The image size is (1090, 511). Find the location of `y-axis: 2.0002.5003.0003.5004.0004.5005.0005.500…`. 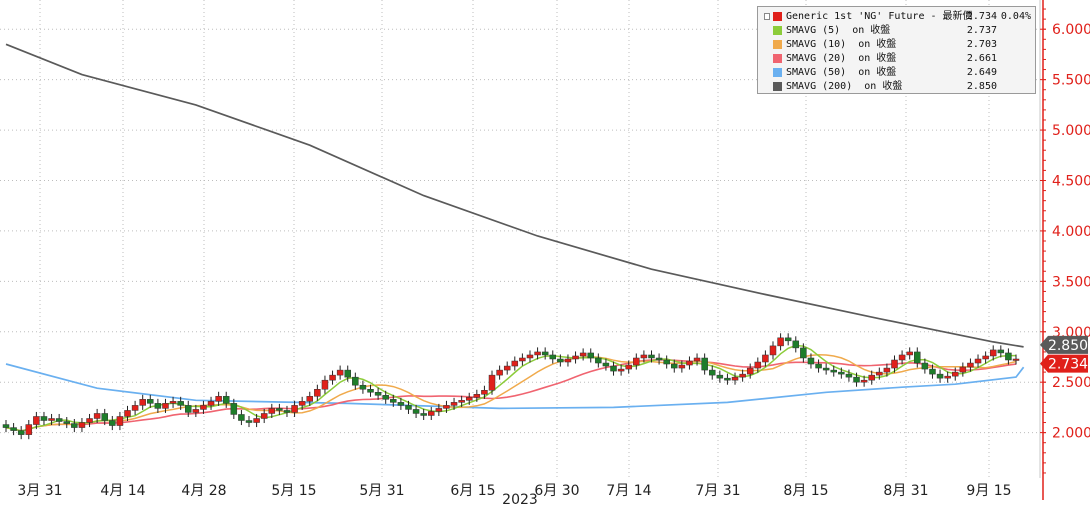

y-axis: 2.0002.5003.0003.5004.0004.5005.0005.500… is located at coordinates (1065, 250).